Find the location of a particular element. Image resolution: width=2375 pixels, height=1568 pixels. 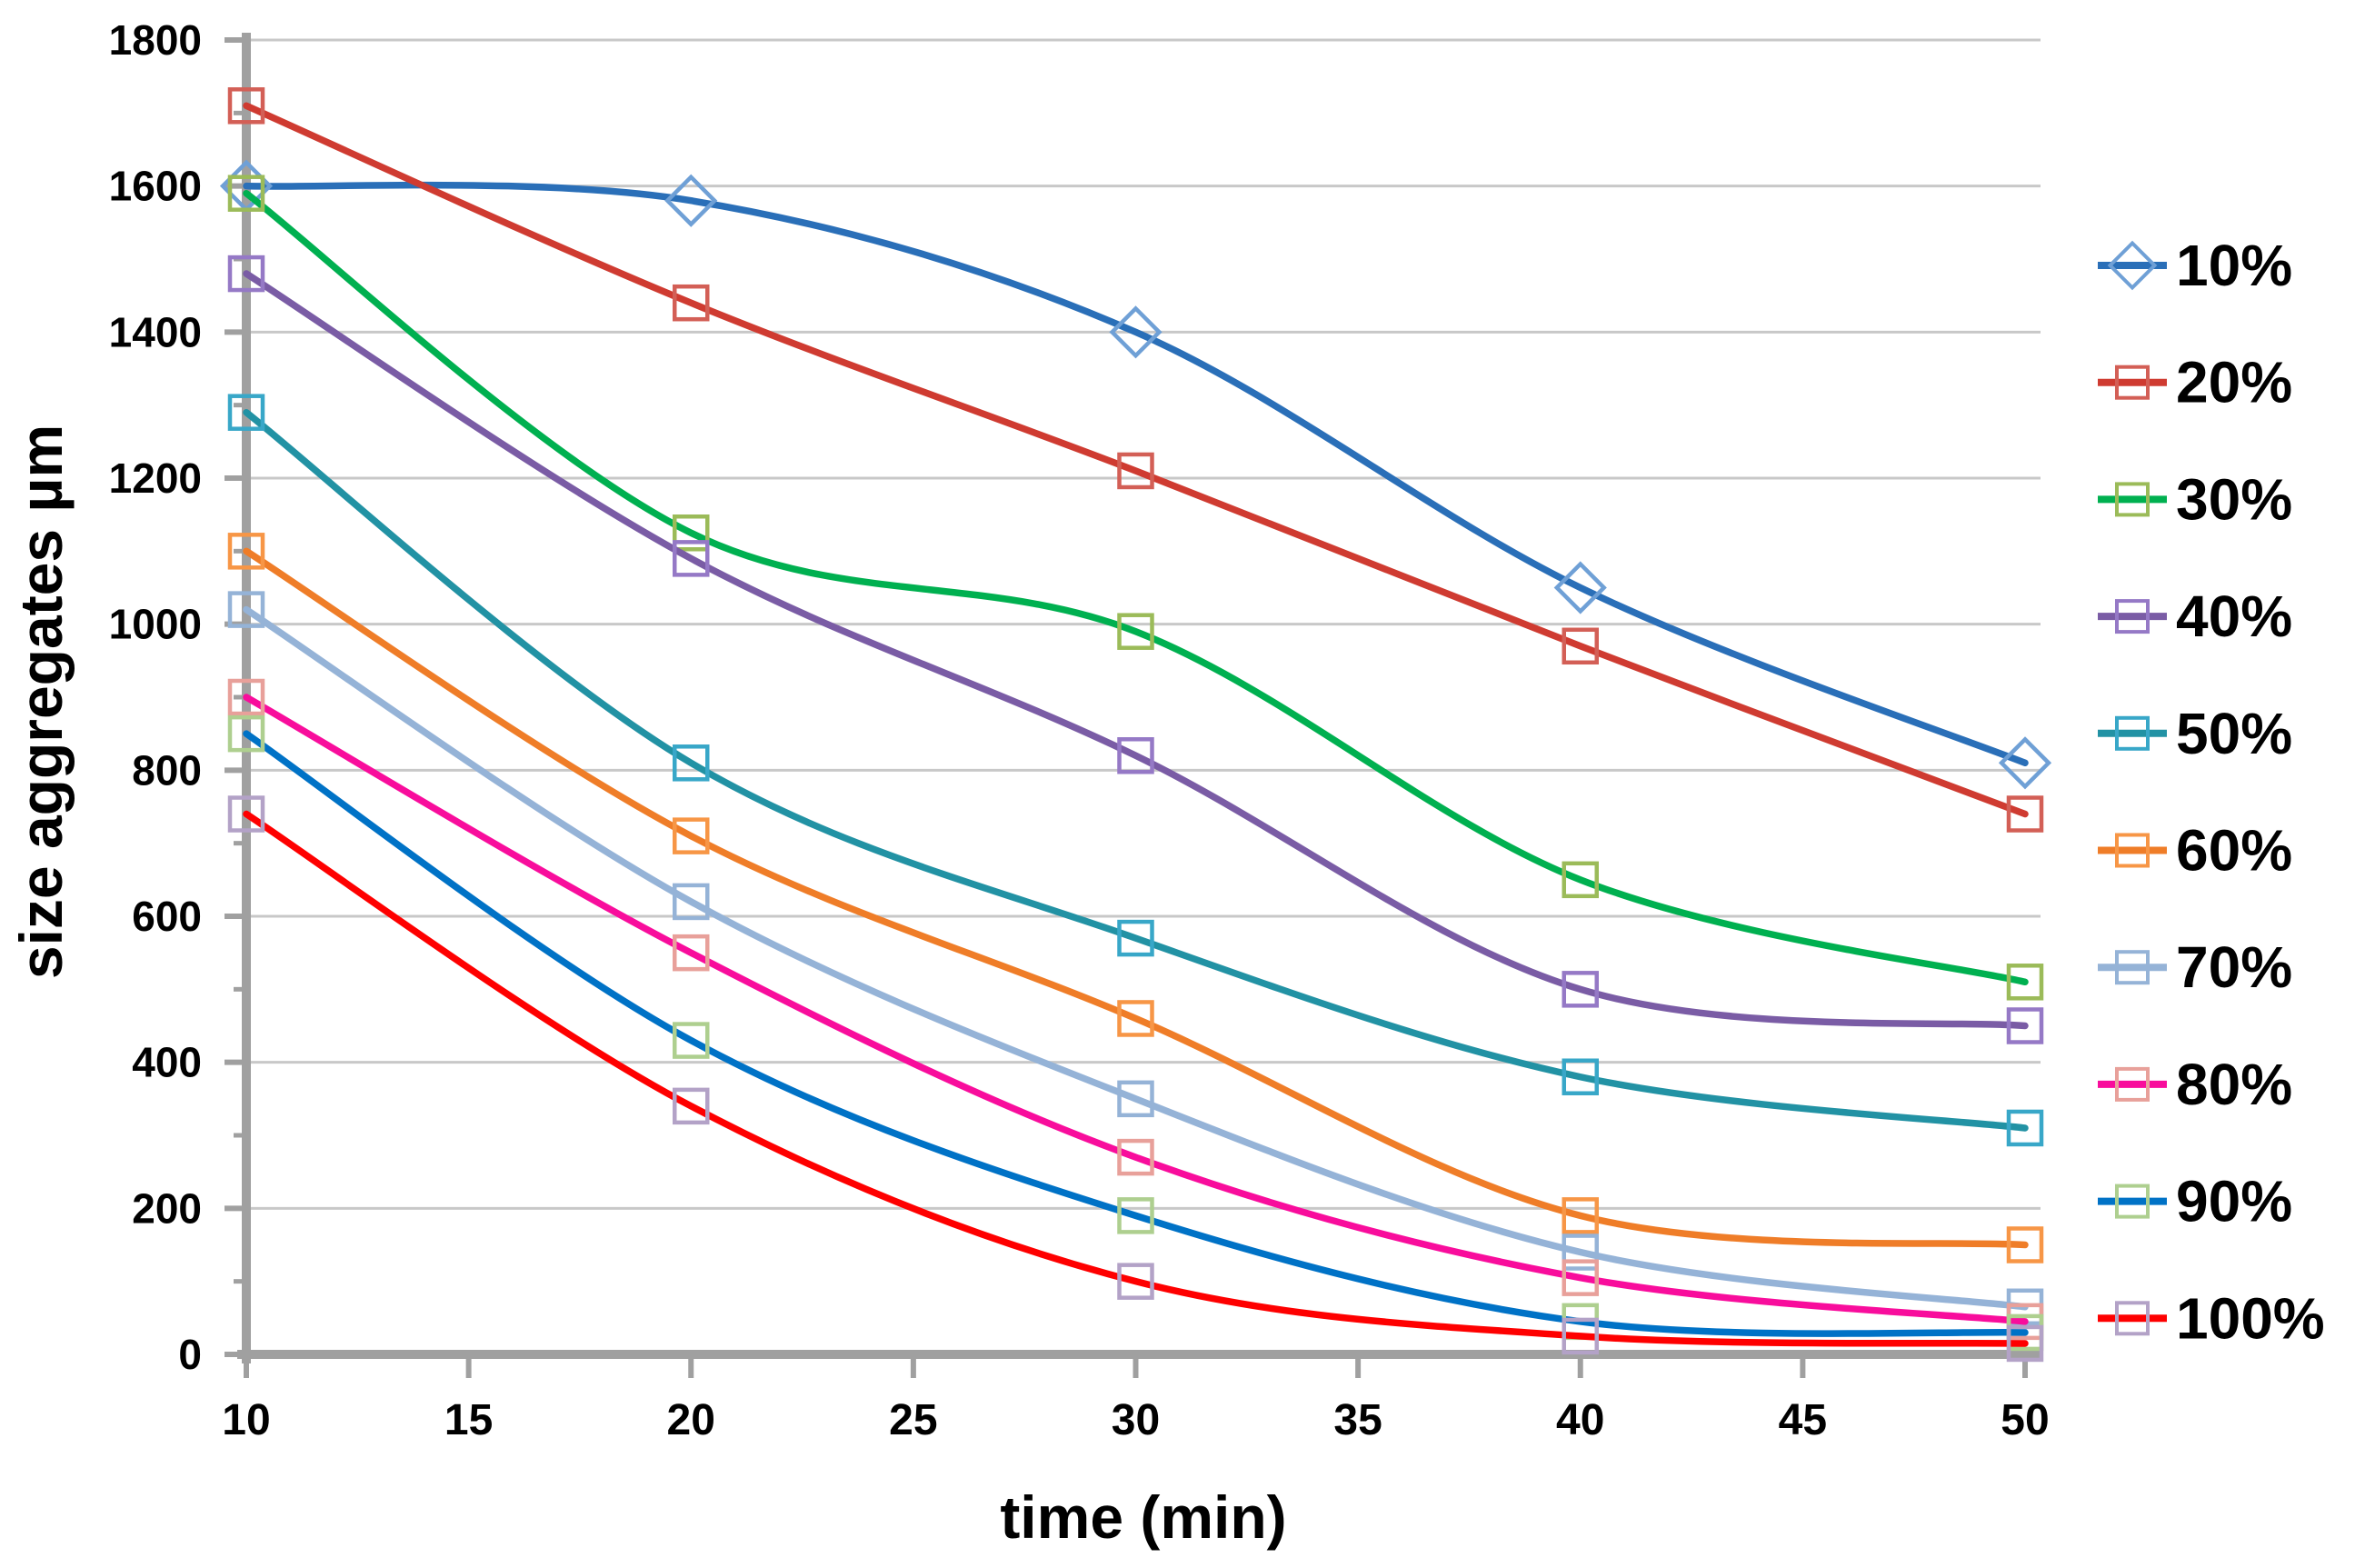

y-tick-label: 1000 is located at coordinates (156, 624).